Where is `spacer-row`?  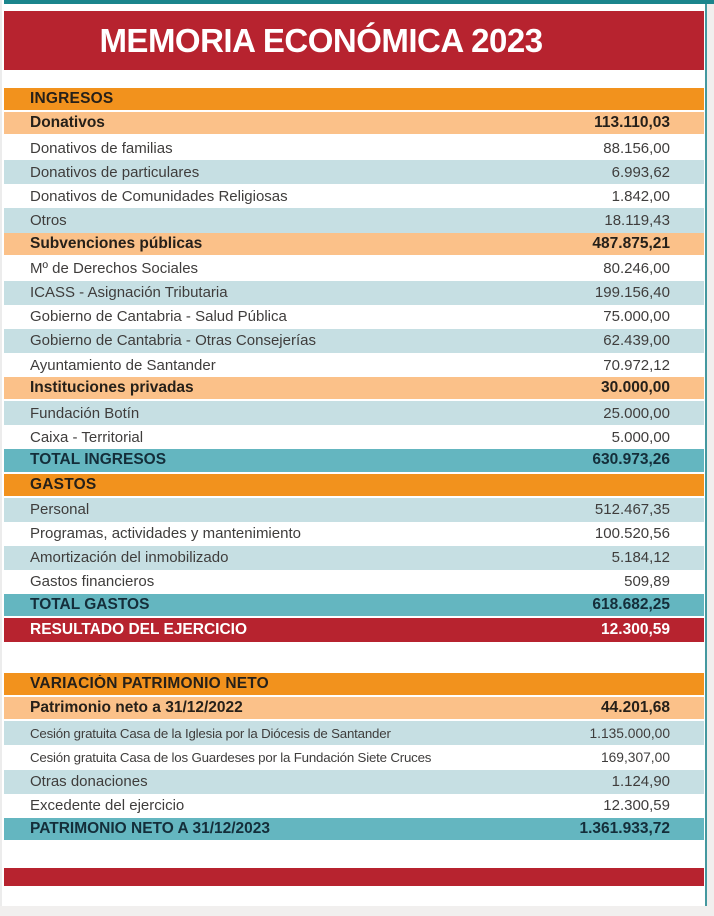
spacer-row is located at coordinates (354, 657).